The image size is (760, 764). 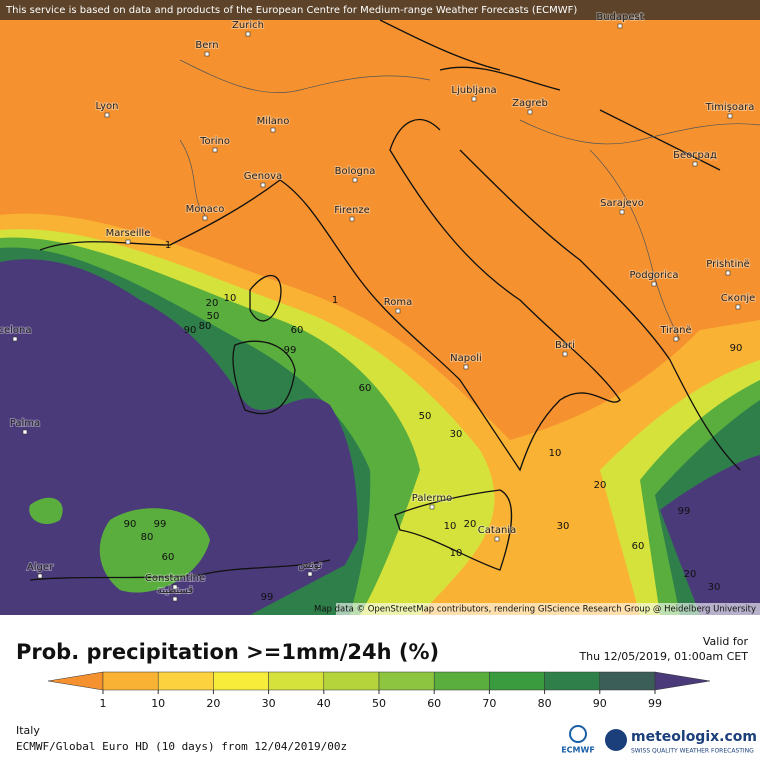 I want to click on colorbar-high, so click(x=682, y=681).